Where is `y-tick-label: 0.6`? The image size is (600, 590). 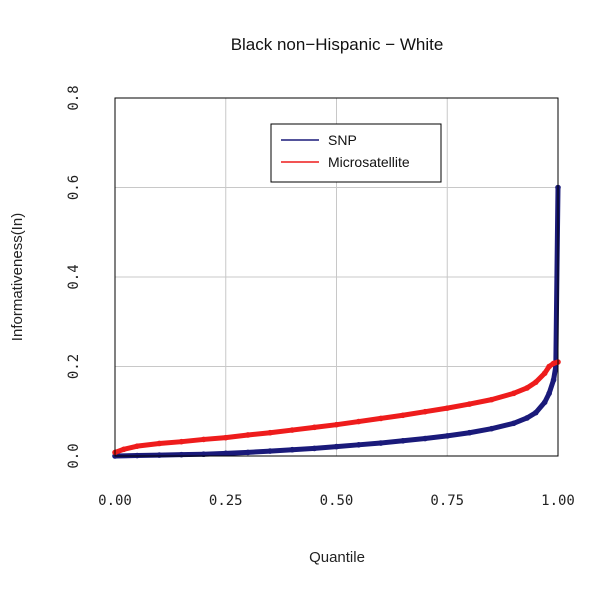 y-tick-label: 0.6 is located at coordinates (74, 187).